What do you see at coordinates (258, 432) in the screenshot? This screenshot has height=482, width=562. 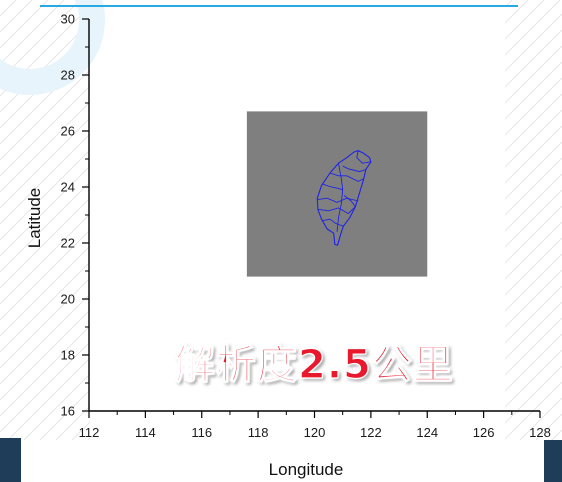 I see `x-tick-label: 118` at bounding box center [258, 432].